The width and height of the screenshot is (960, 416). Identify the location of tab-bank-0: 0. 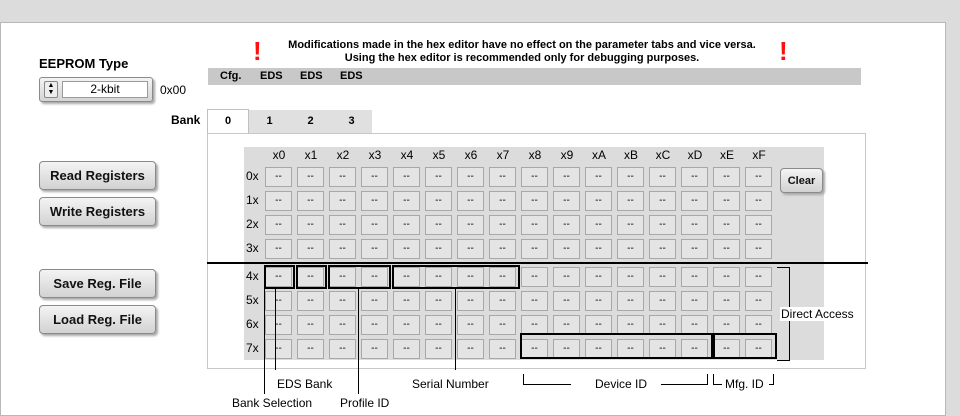
(228, 121).